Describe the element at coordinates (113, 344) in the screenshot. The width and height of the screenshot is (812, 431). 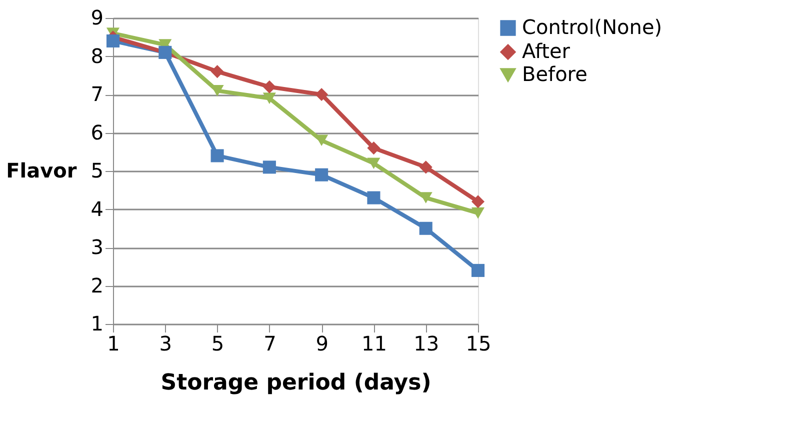
I see `x-tick-label: 1` at that location.